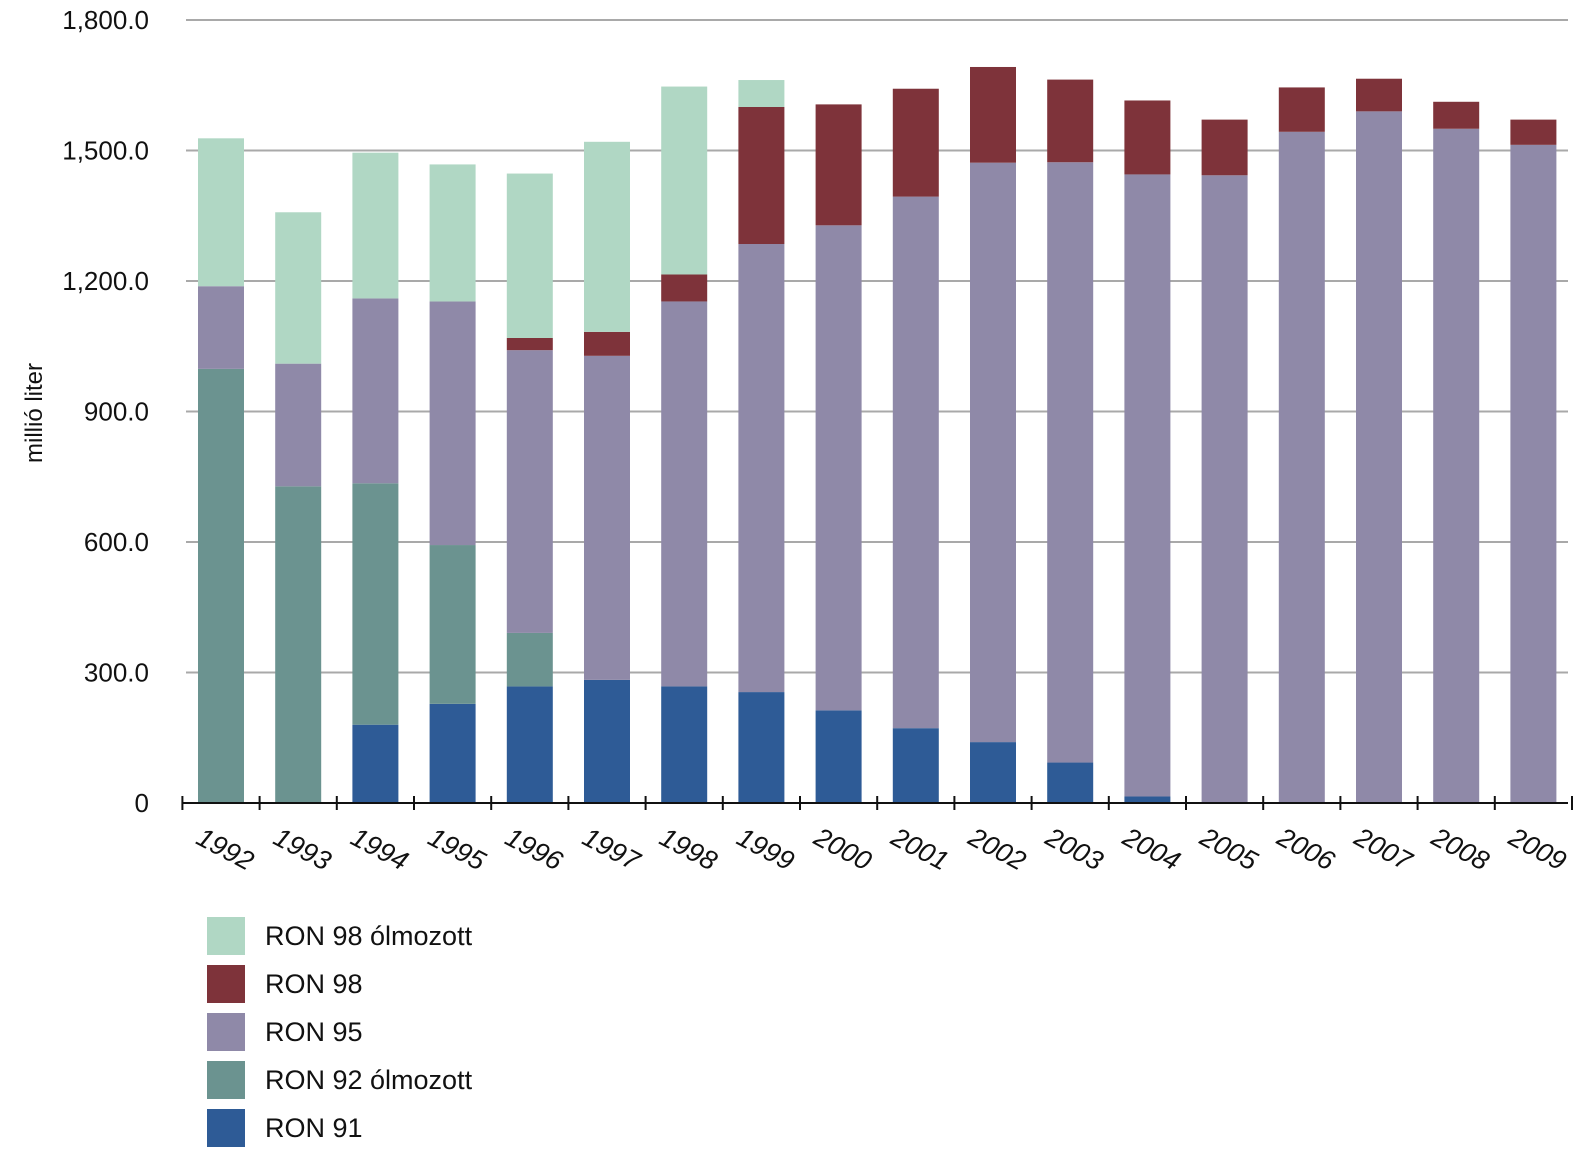 This screenshot has width=1573, height=1152. What do you see at coordinates (529, 255) in the screenshot?
I see `bar-segment-ron-98-lmozott-1996` at bounding box center [529, 255].